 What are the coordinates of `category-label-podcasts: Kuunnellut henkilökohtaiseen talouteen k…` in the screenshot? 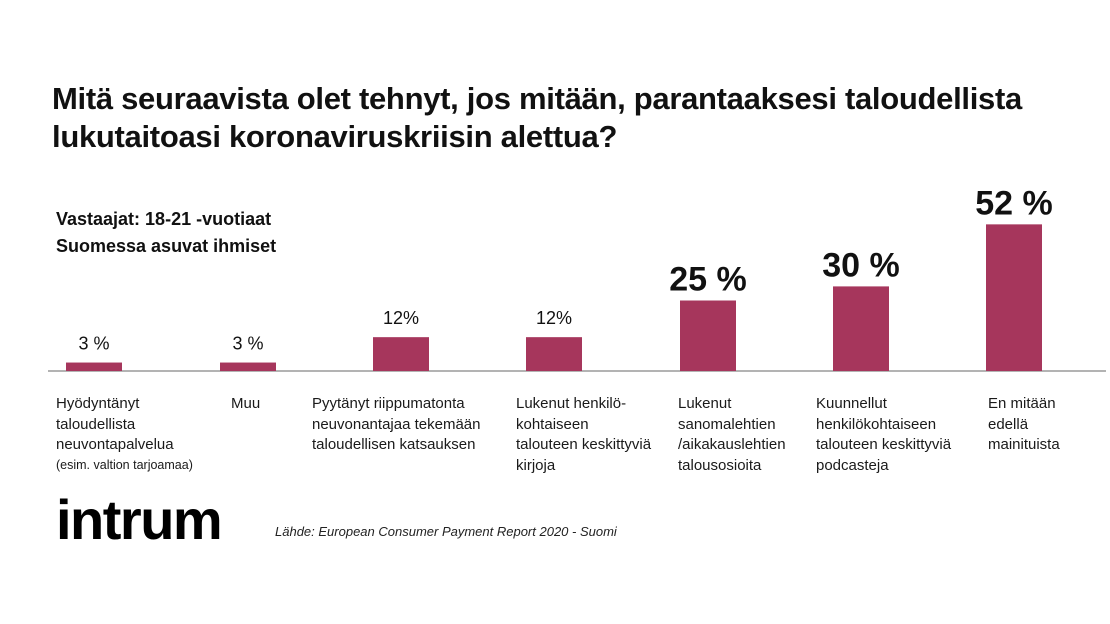 It's located at (883, 435).